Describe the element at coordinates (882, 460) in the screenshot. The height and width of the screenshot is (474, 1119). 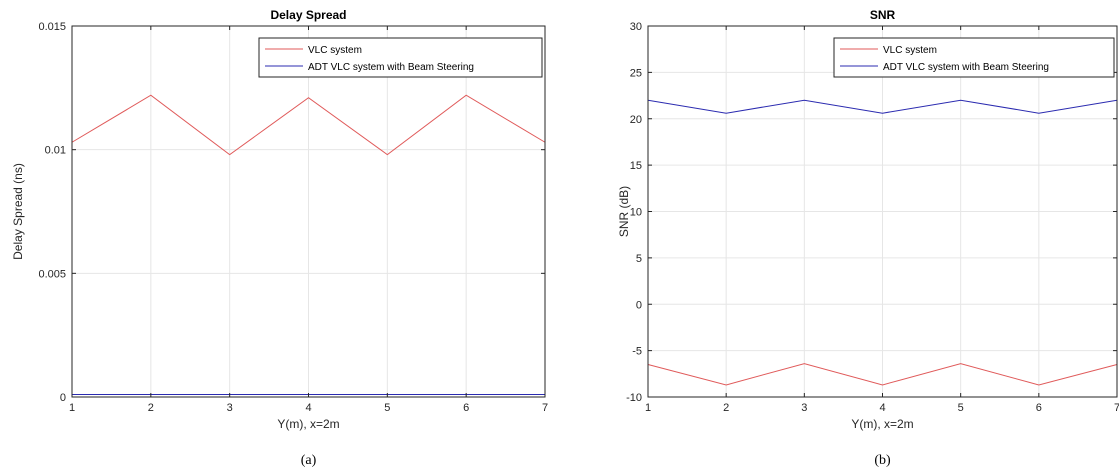
I see `figure-caption: (b)` at that location.